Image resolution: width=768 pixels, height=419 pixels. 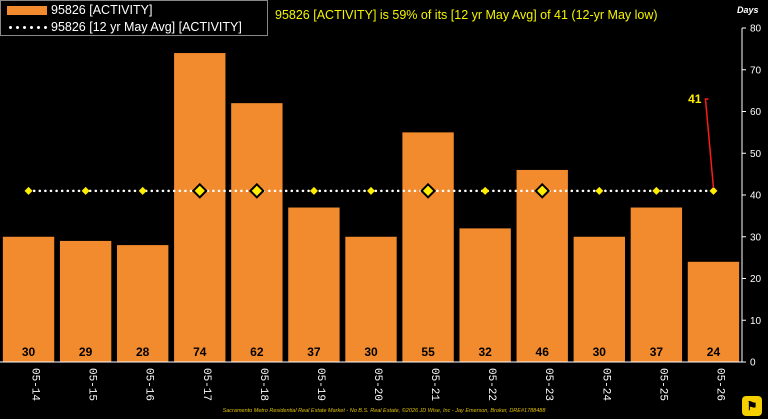 I want to click on x-tick-label: 05-23, so click(x=548, y=384).